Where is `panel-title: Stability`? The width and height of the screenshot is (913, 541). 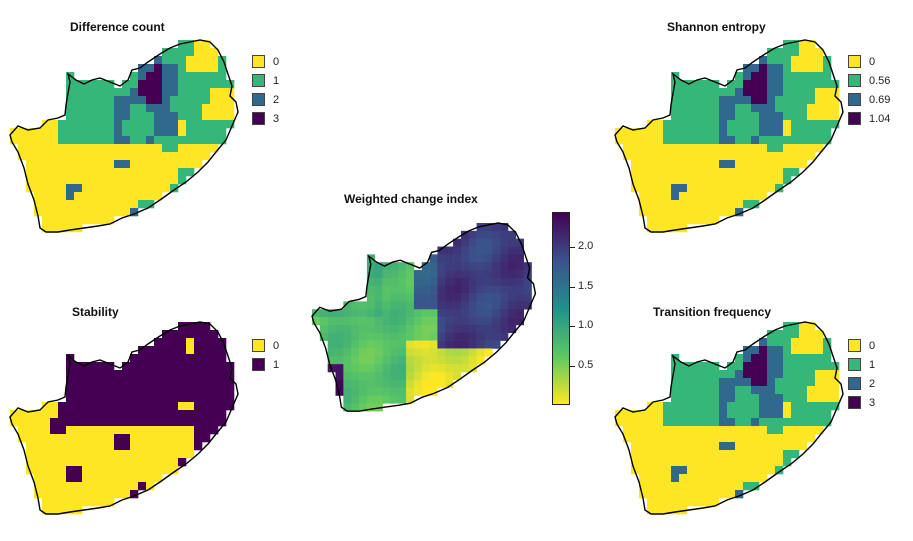
panel-title: Stability is located at coordinates (95, 312).